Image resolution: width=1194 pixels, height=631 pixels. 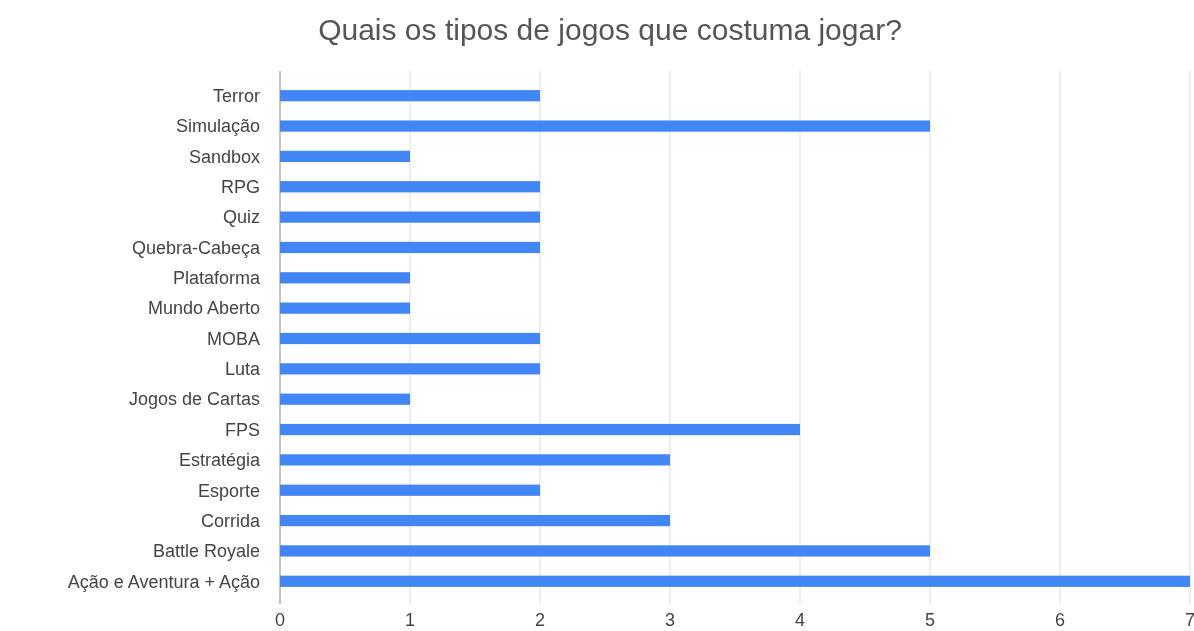 What do you see at coordinates (540, 620) in the screenshot?
I see `x-tick-label: 2` at bounding box center [540, 620].